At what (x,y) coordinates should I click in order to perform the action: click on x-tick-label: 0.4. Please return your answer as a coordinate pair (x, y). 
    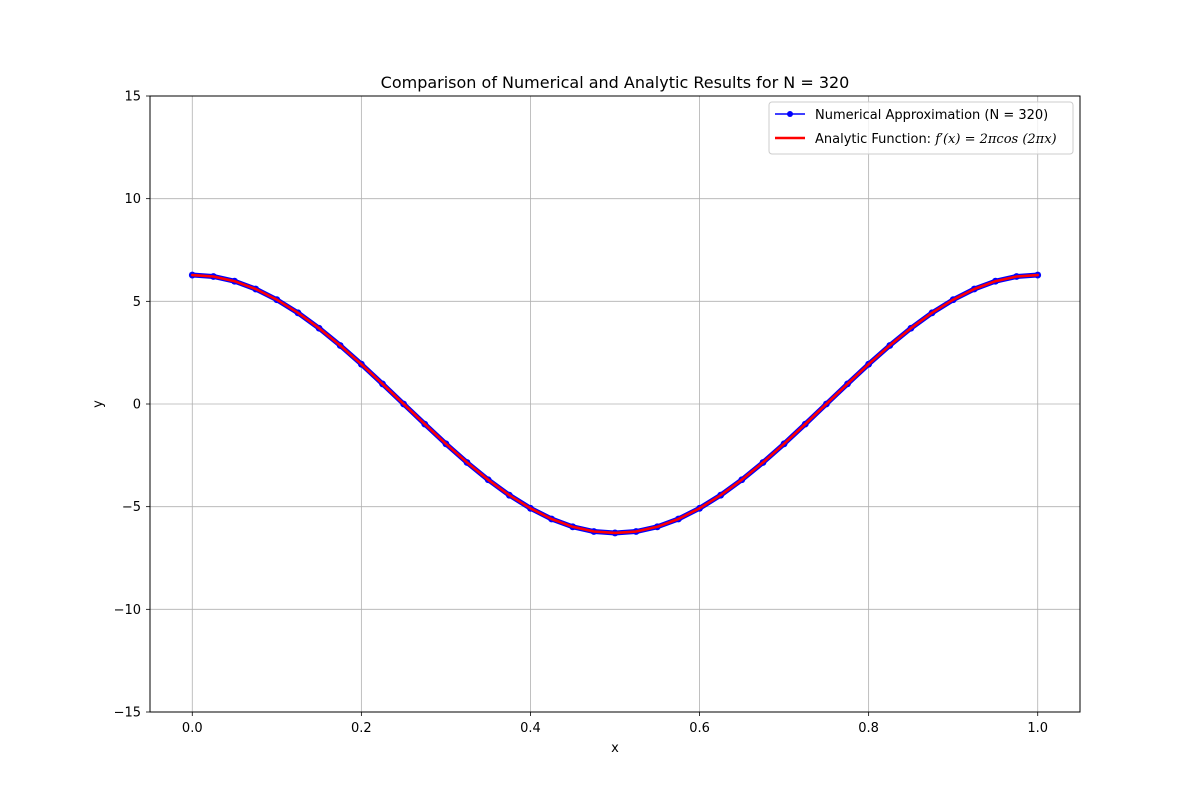
    Looking at the image, I should click on (530, 728).